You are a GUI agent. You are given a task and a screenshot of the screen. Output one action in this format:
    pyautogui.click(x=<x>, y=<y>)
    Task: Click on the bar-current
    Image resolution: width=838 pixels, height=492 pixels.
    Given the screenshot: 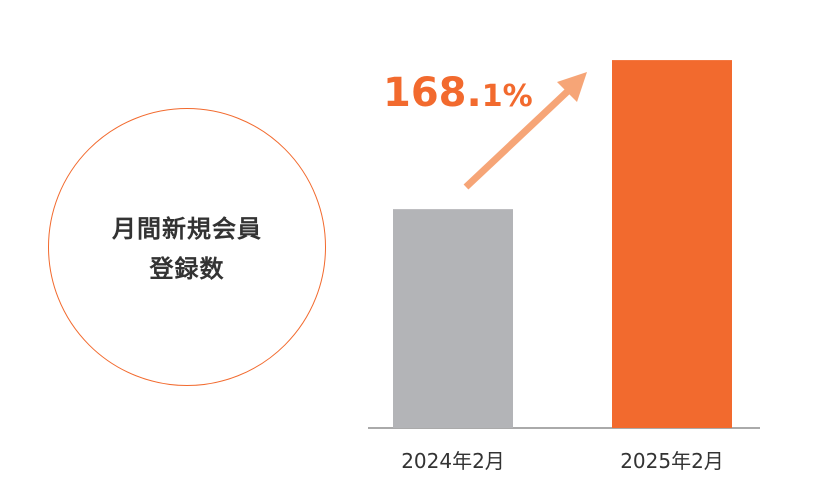 What is the action you would take?
    pyautogui.click(x=672, y=244)
    